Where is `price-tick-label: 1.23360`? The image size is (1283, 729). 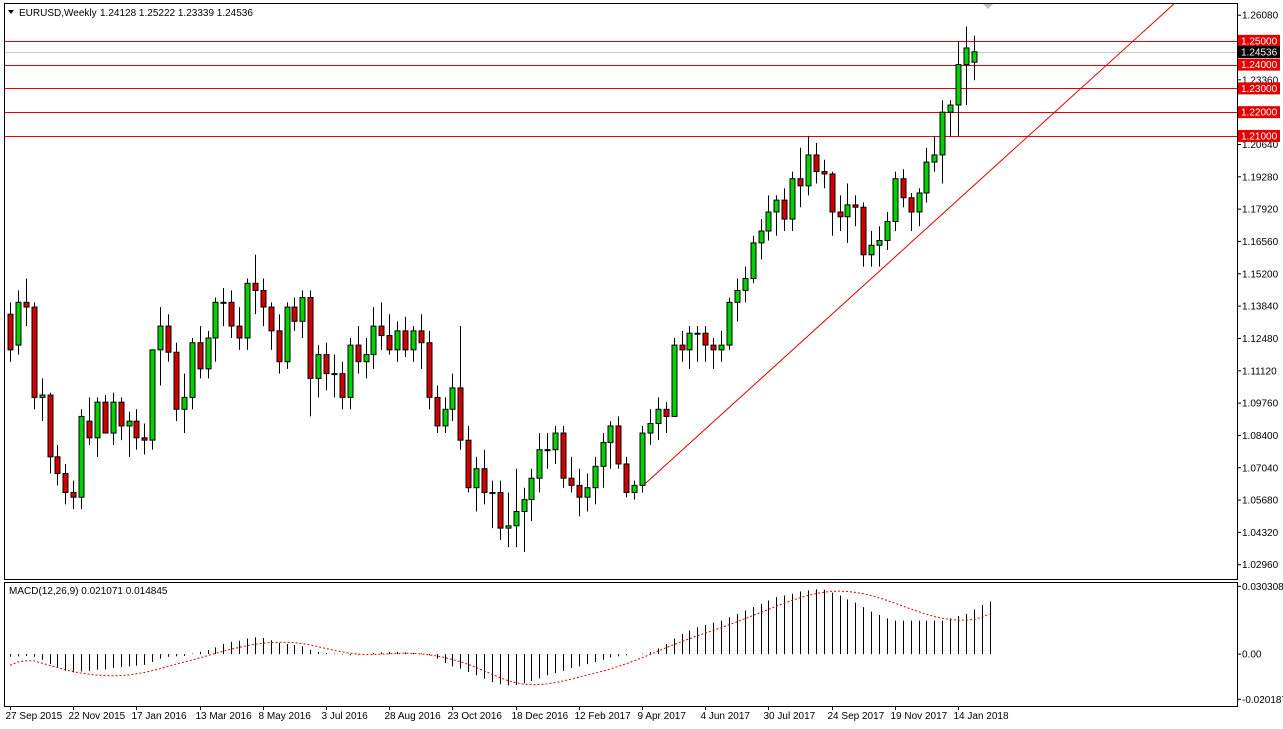
price-tick-label: 1.23360 is located at coordinates (1260, 80).